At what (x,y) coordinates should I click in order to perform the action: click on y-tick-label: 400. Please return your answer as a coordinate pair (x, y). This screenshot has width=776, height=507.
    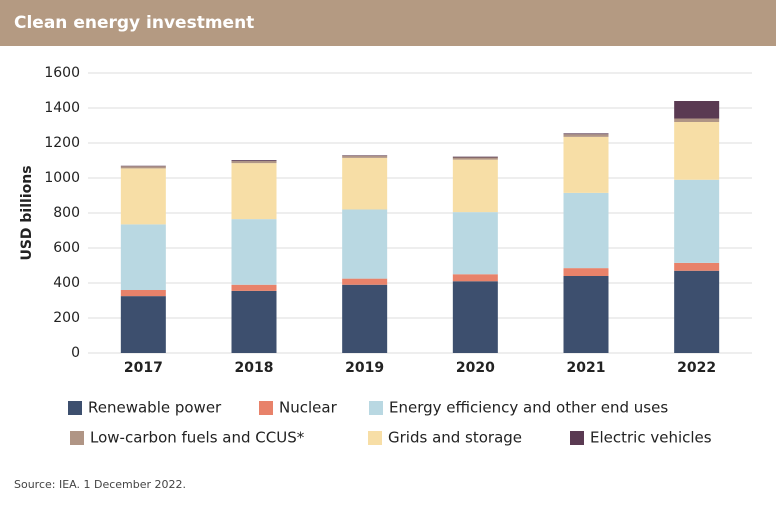
    Looking at the image, I should click on (66, 283).